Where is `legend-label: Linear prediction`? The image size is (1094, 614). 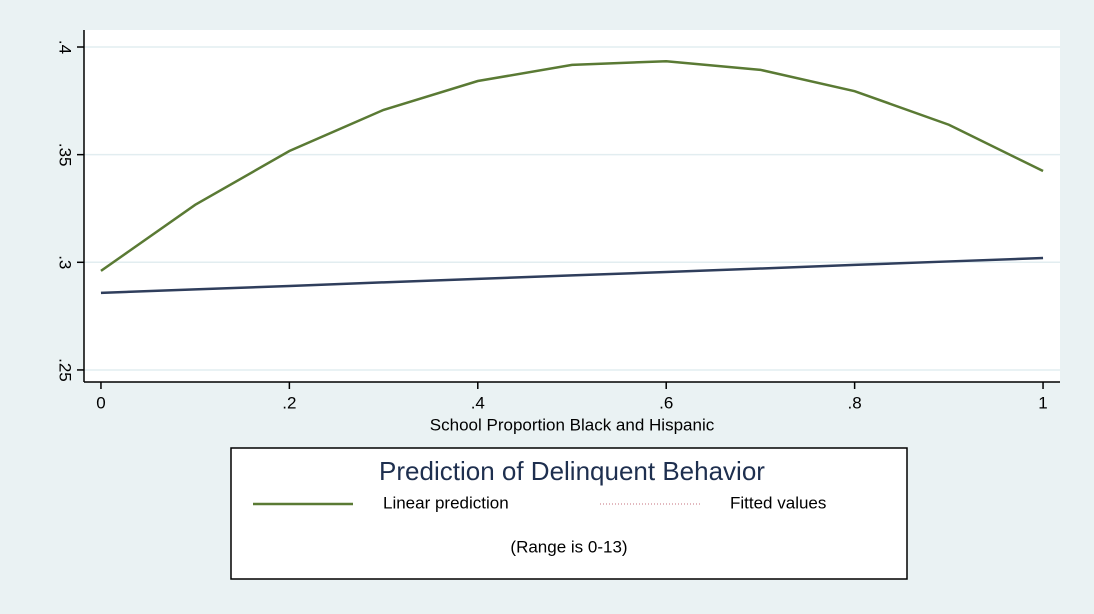
legend-label: Linear prediction is located at coordinates (446, 502).